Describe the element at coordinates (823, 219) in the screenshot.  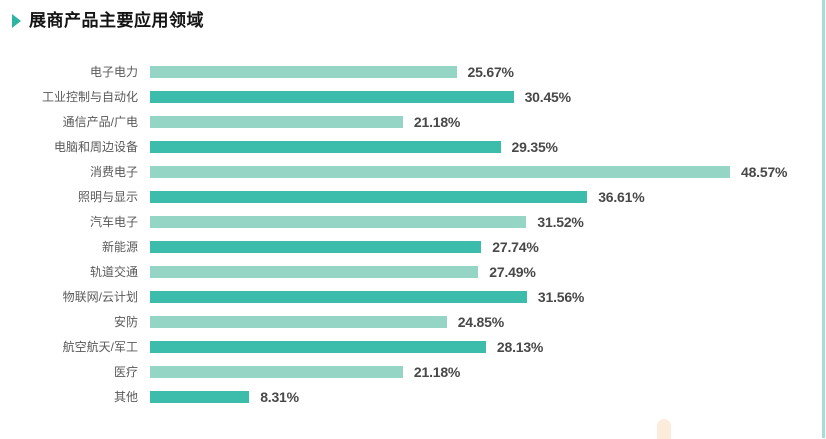
I see `page-edge-line` at that location.